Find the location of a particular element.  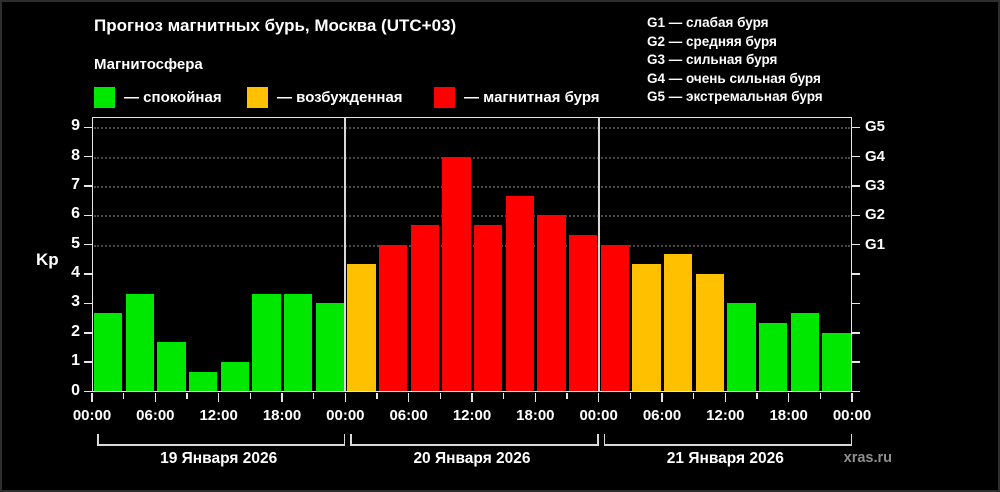

kp-bar-day2-slot2 is located at coordinates (393, 318).